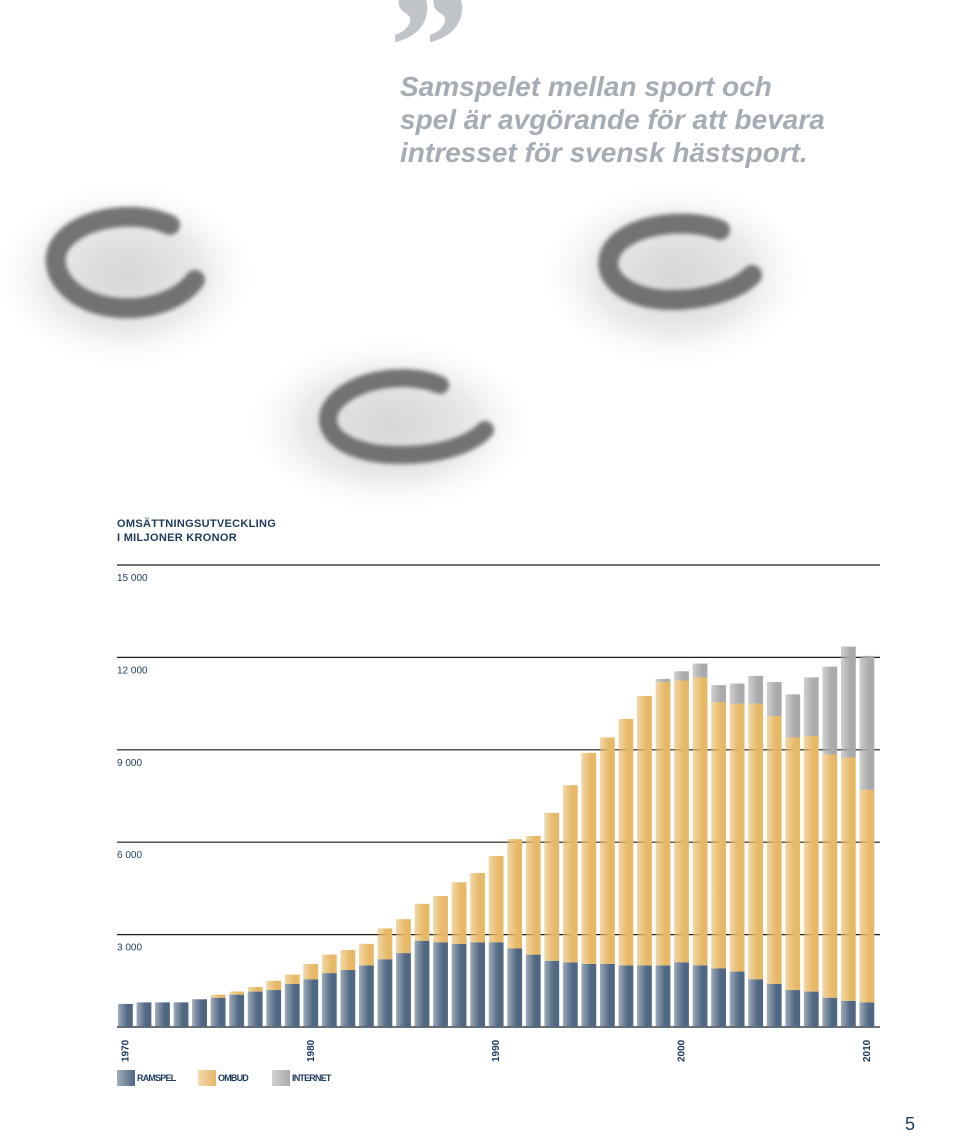 Image resolution: width=960 pixels, height=1136 pixels. Describe the element at coordinates (311, 1003) in the screenshot. I see `bar-ramspel-1980` at that location.